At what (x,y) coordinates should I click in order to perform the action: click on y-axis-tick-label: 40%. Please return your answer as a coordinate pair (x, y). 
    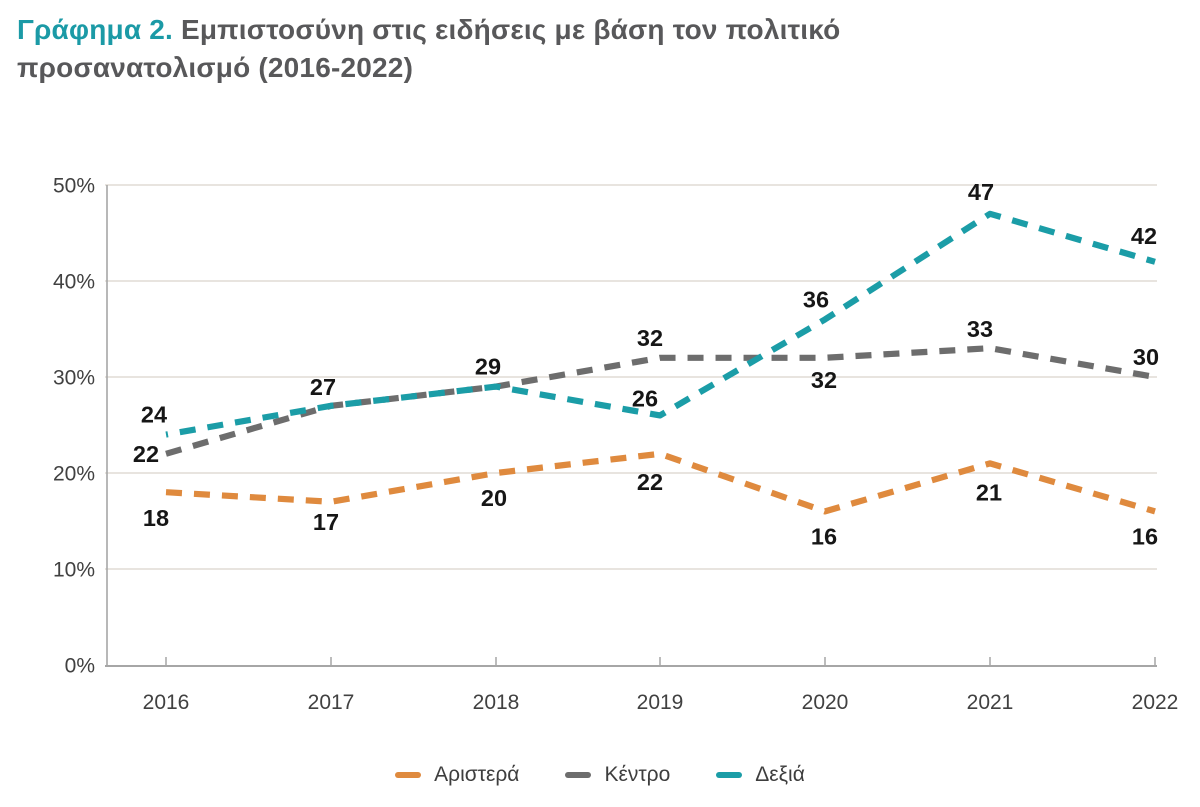
    Looking at the image, I should click on (74, 282).